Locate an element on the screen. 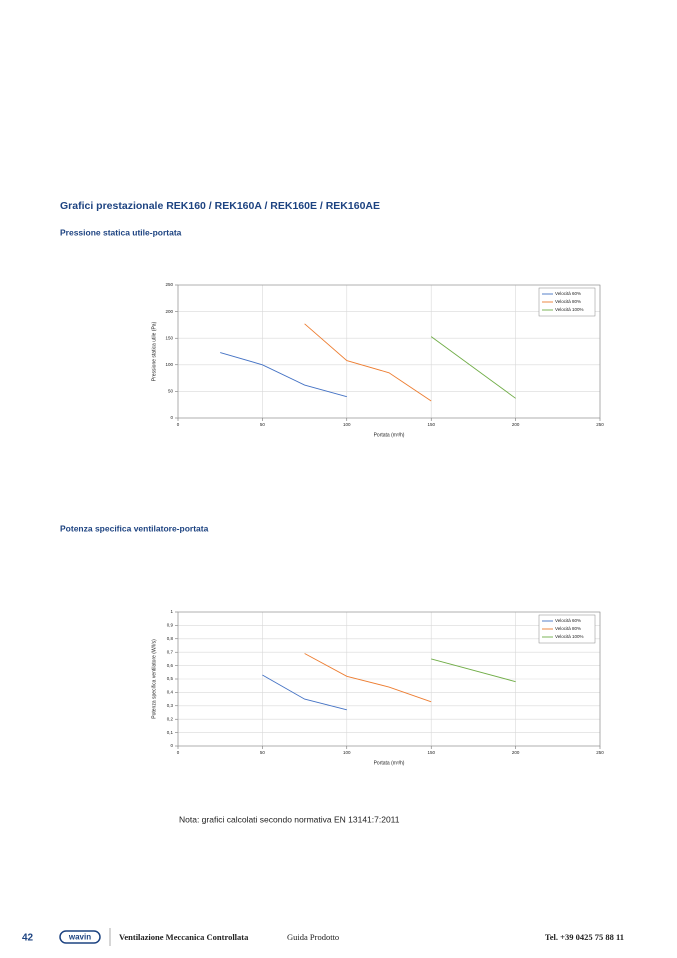 The width and height of the screenshot is (677, 958). y-tick-label: 100 is located at coordinates (169, 364).